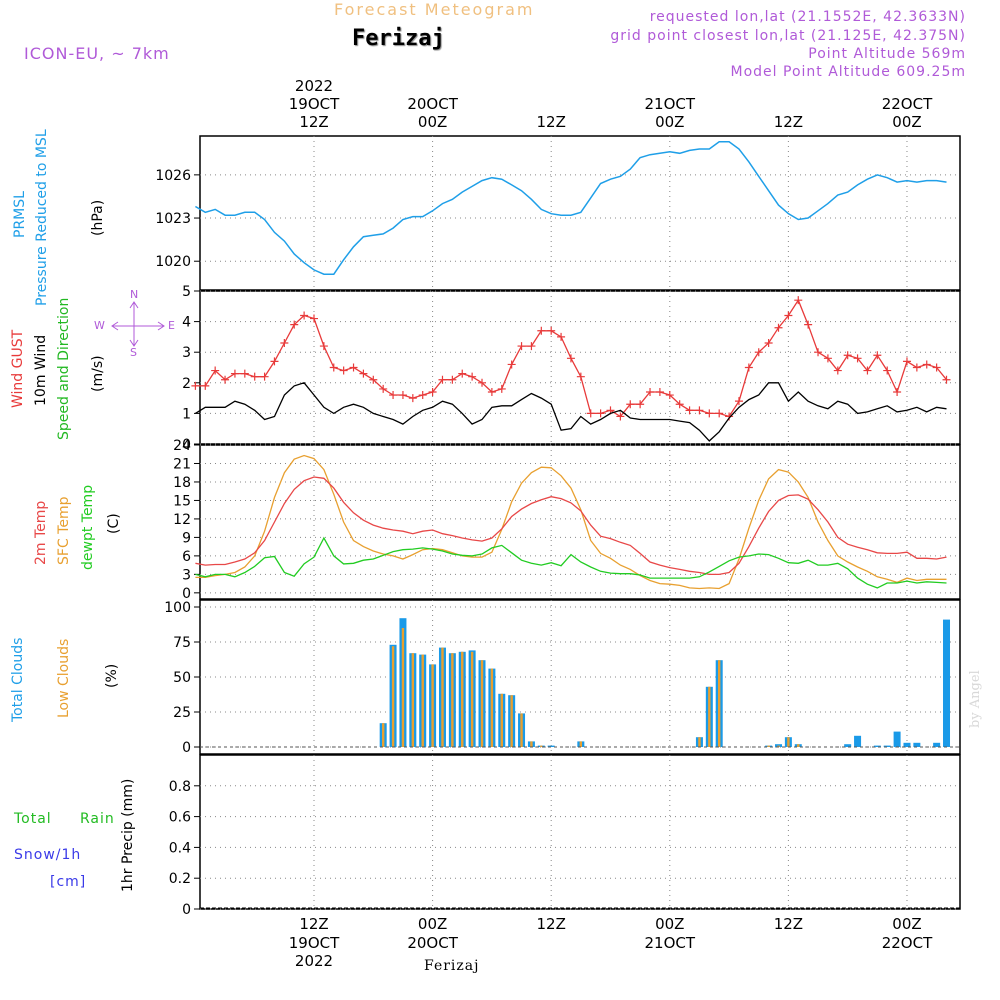 This screenshot has height=1000, width=1000. Describe the element at coordinates (68, 882) in the screenshot. I see `snow-unit: [cm]` at that location.